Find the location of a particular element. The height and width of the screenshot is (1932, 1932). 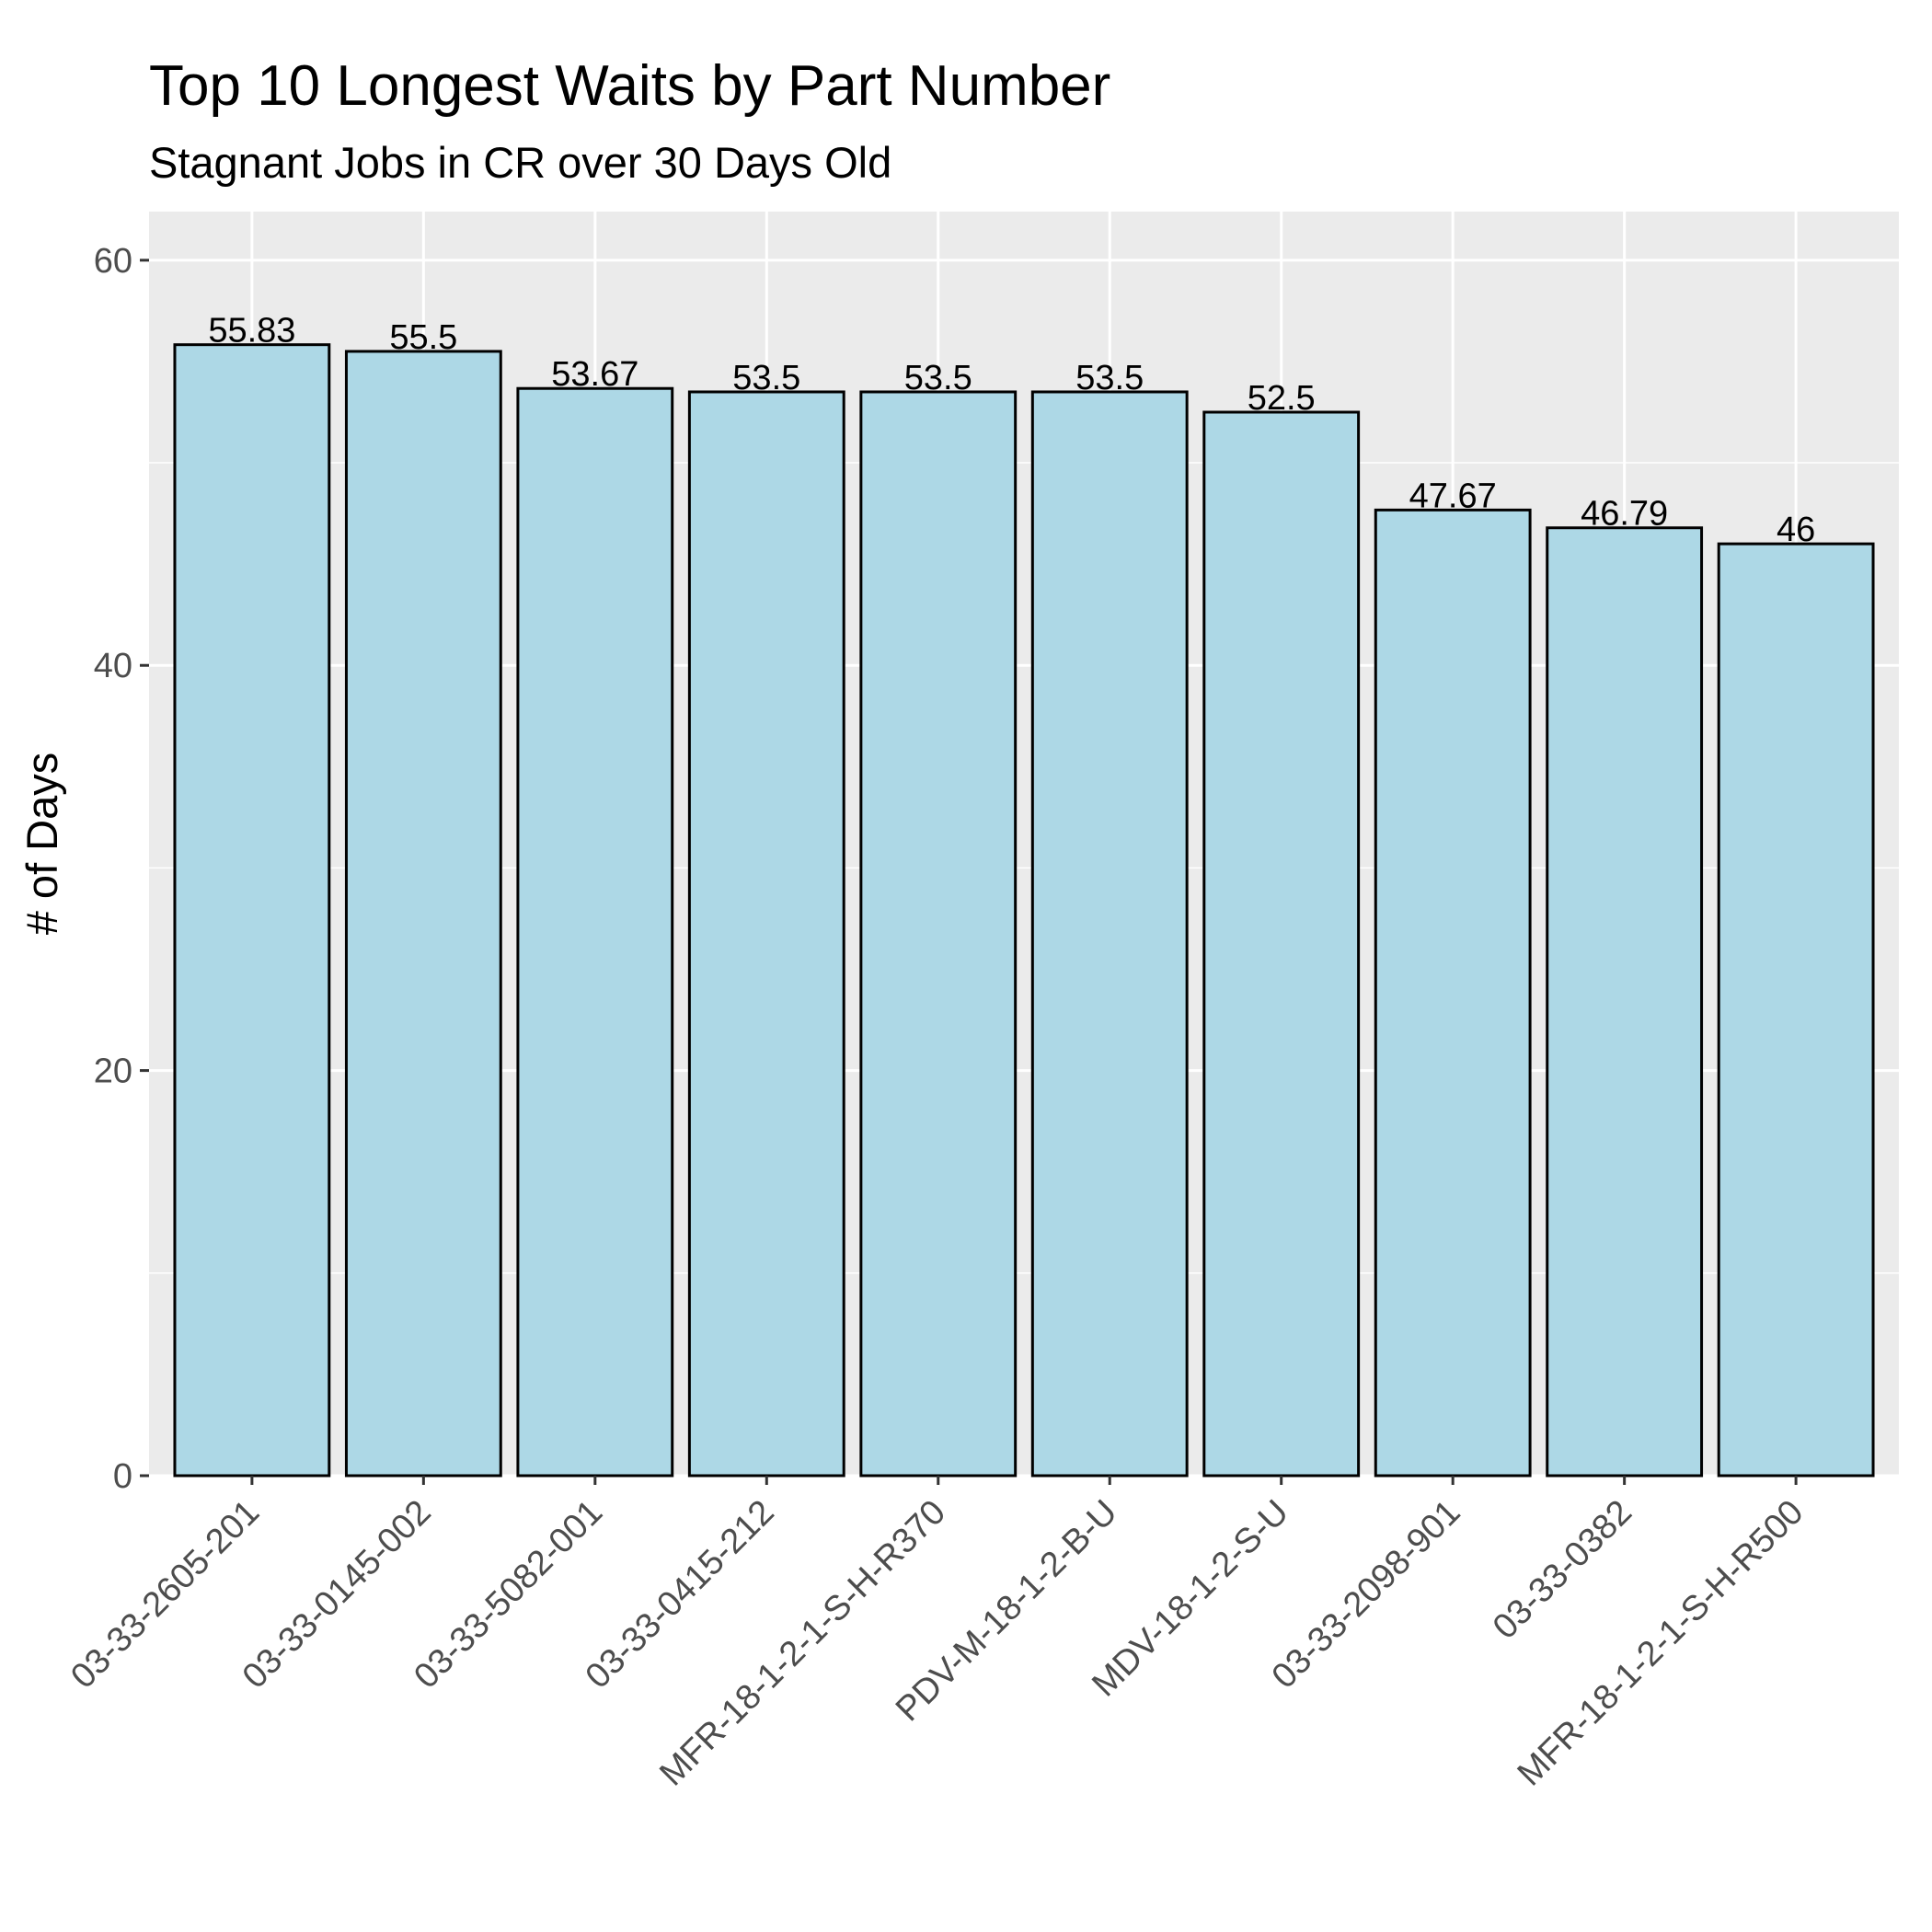

x-tick-label: MFR-18-1-2-1-S-H-R370 is located at coordinates (802, 1643).